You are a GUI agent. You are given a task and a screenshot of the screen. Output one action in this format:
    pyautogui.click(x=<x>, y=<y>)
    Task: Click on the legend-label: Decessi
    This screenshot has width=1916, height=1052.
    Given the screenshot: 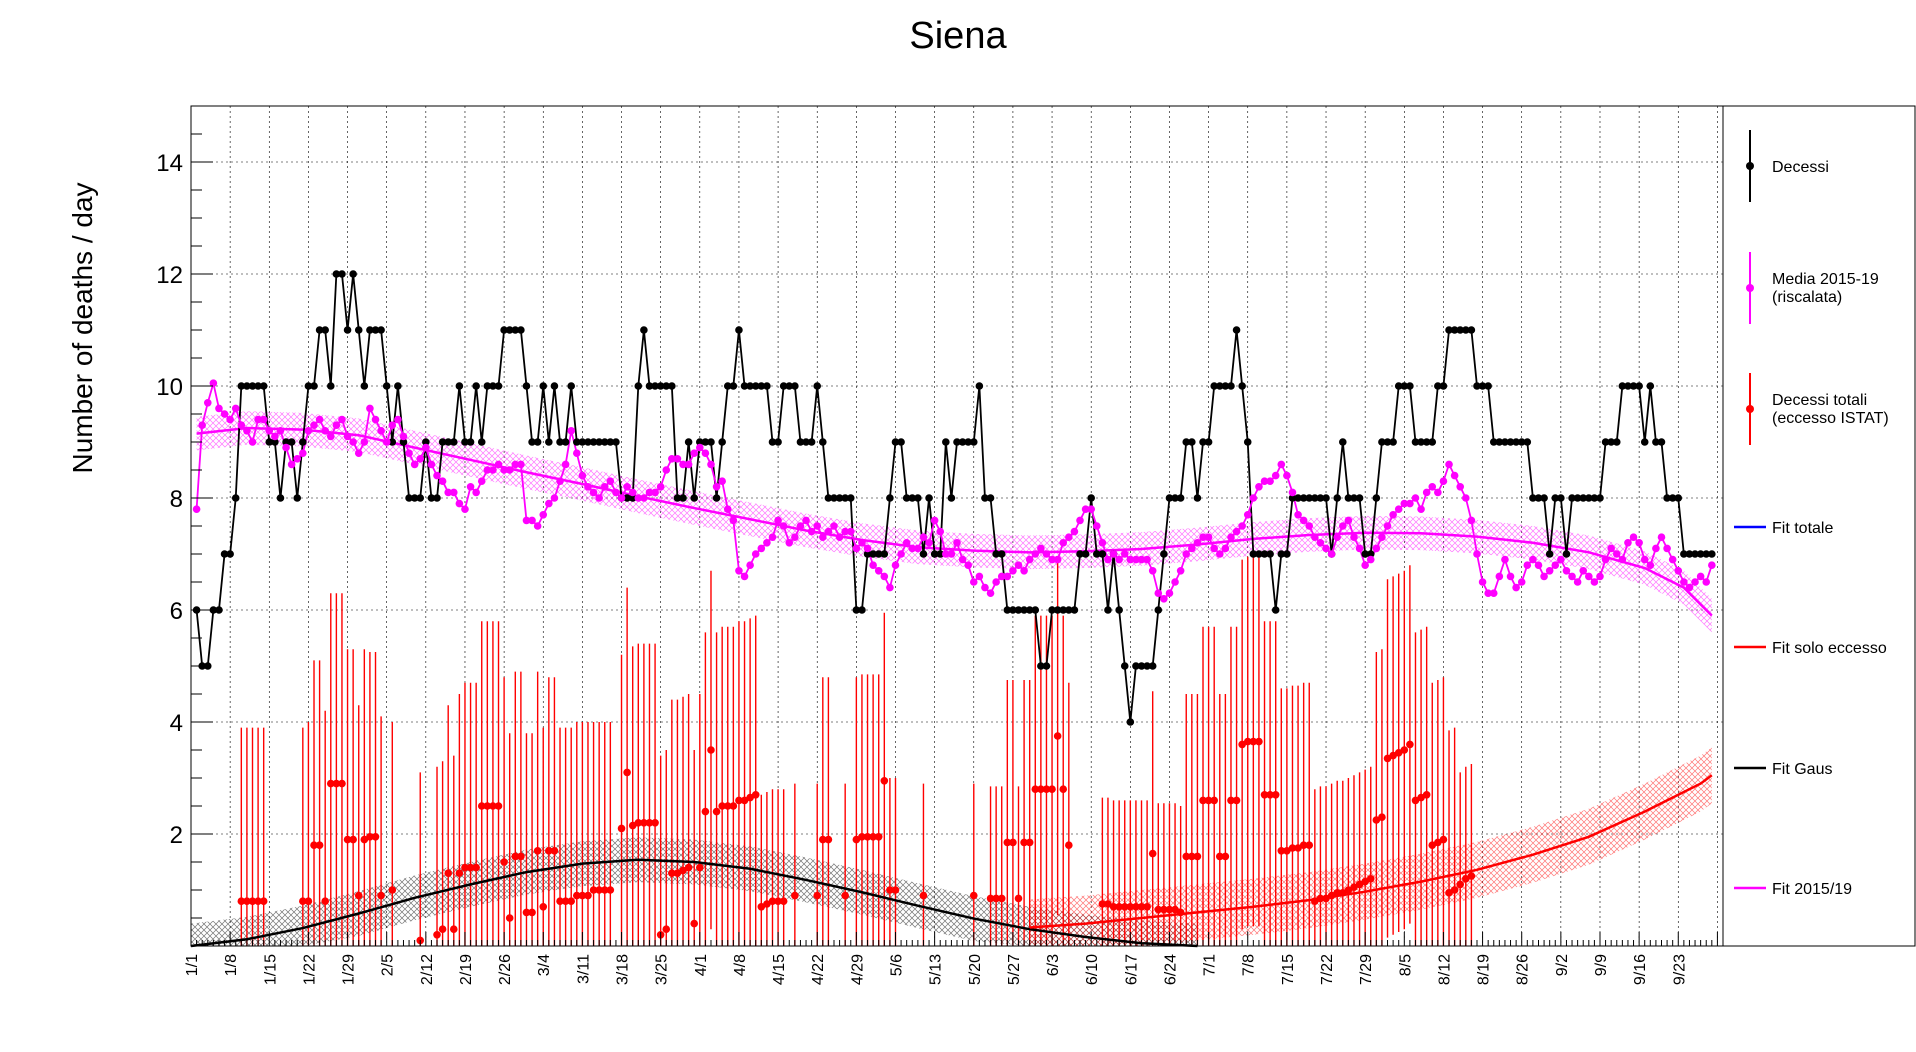 What is the action you would take?
    pyautogui.click(x=1800, y=167)
    